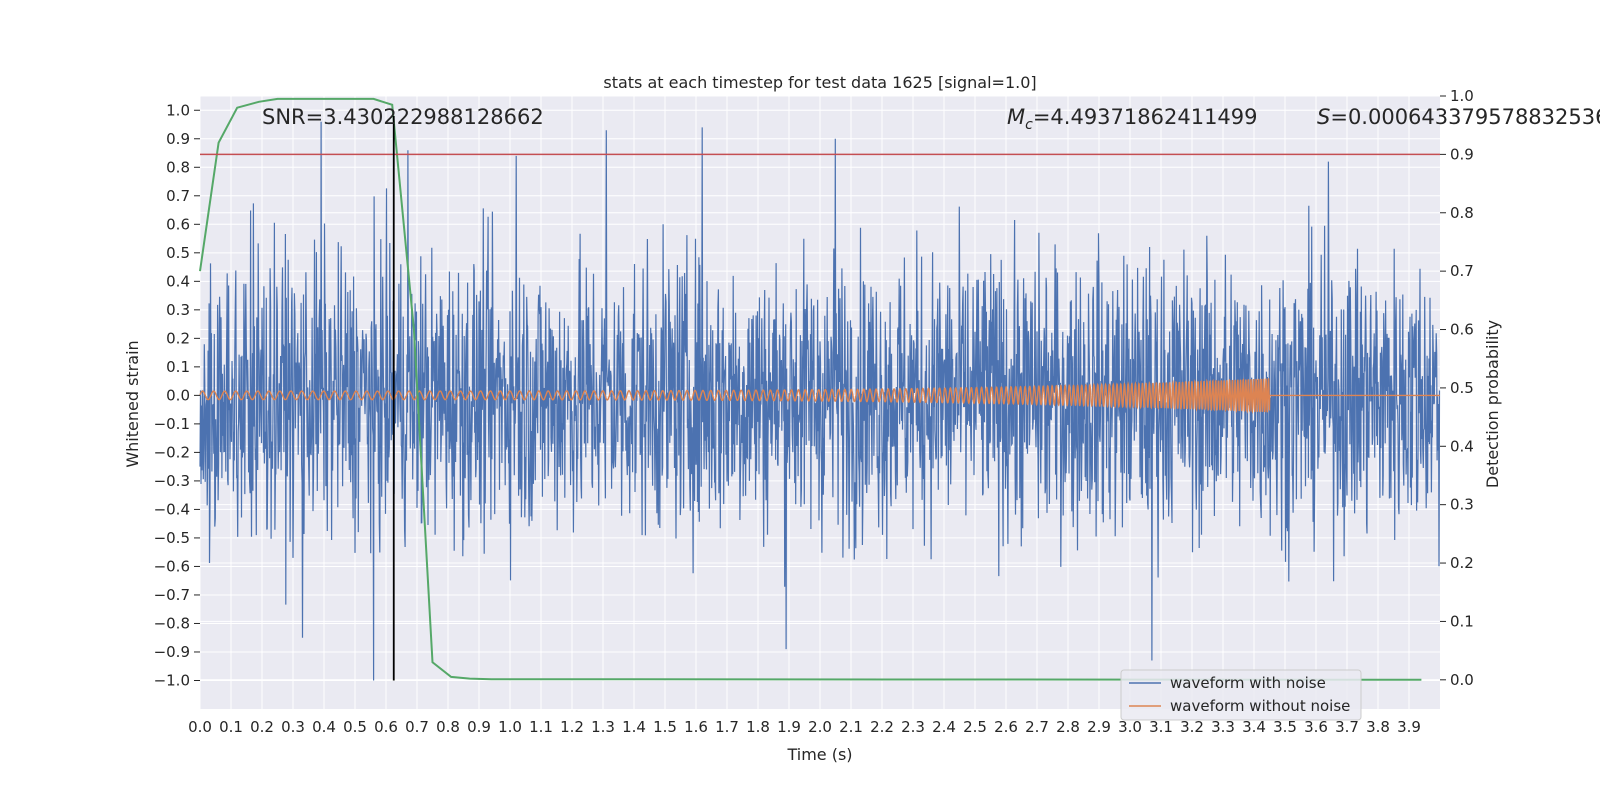 The width and height of the screenshot is (1600, 800). Describe the element at coordinates (386, 727) in the screenshot. I see `x-tick-label: 0.6` at that location.